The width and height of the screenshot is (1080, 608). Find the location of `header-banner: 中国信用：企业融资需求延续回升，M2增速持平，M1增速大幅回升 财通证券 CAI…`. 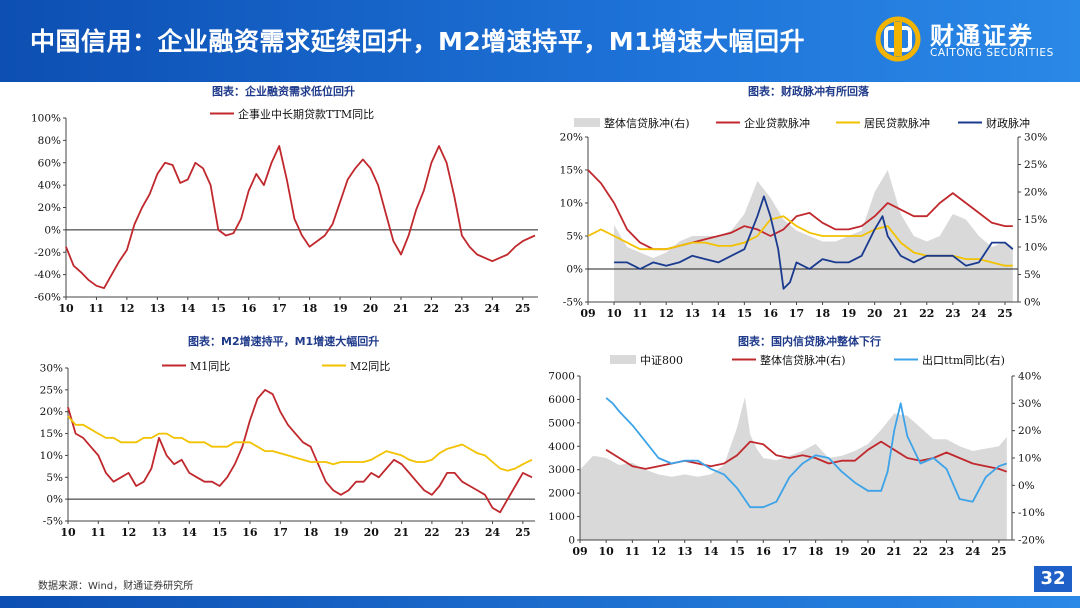

header-banner: 中国信用：企业融资需求延续回升，M2增速持平，M1增速大幅回升 财通证券 CAI… is located at coordinates (540, 41).